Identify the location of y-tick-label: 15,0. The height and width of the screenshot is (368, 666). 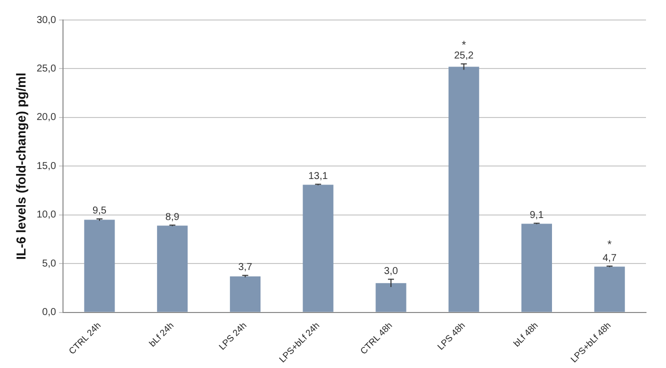
(46, 166).